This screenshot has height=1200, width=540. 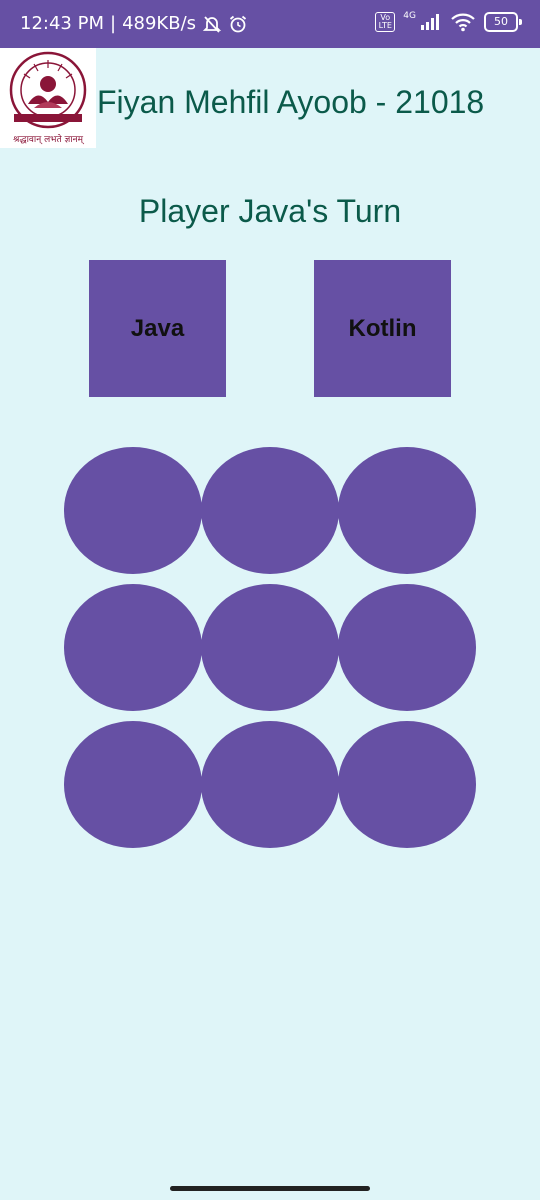 I want to click on status-bar: 12:43 PM | 489KB/s Vo LTE 4G, so click(x=270, y=24).